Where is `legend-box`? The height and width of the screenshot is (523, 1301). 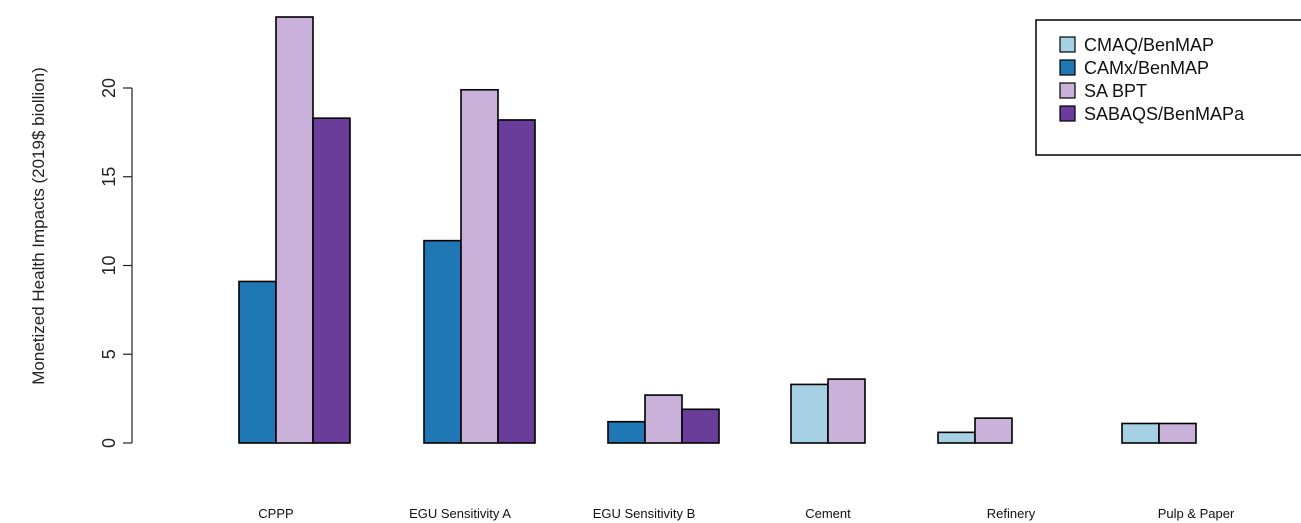
legend-box is located at coordinates (1168, 87).